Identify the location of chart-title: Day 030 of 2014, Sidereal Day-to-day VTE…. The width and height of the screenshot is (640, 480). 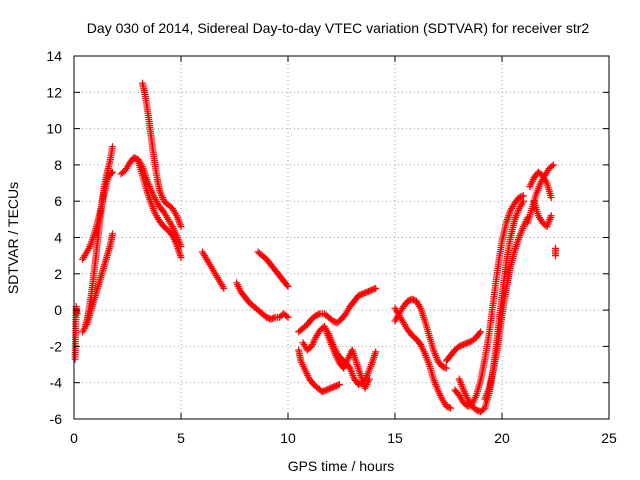
(338, 28).